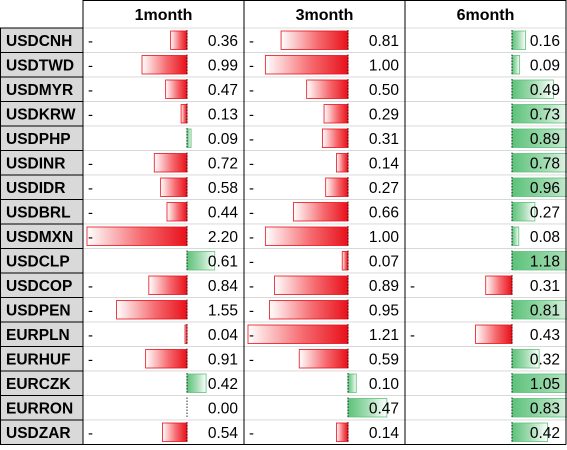 This screenshot has width=567, height=450. I want to click on row-label-USDKRW: USDKRW, so click(41, 115).